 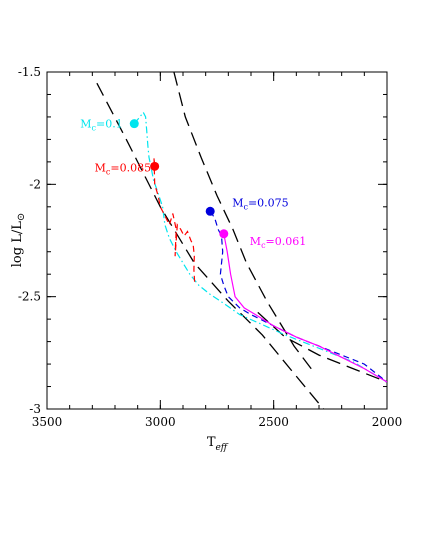 I want to click on start-markers, so click(x=179, y=179).